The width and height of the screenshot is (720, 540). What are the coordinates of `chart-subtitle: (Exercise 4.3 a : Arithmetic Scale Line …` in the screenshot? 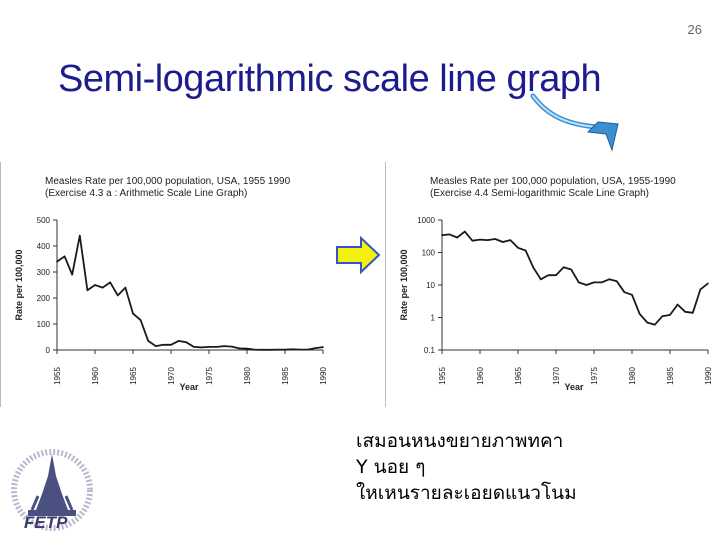 It's located at (146, 193).